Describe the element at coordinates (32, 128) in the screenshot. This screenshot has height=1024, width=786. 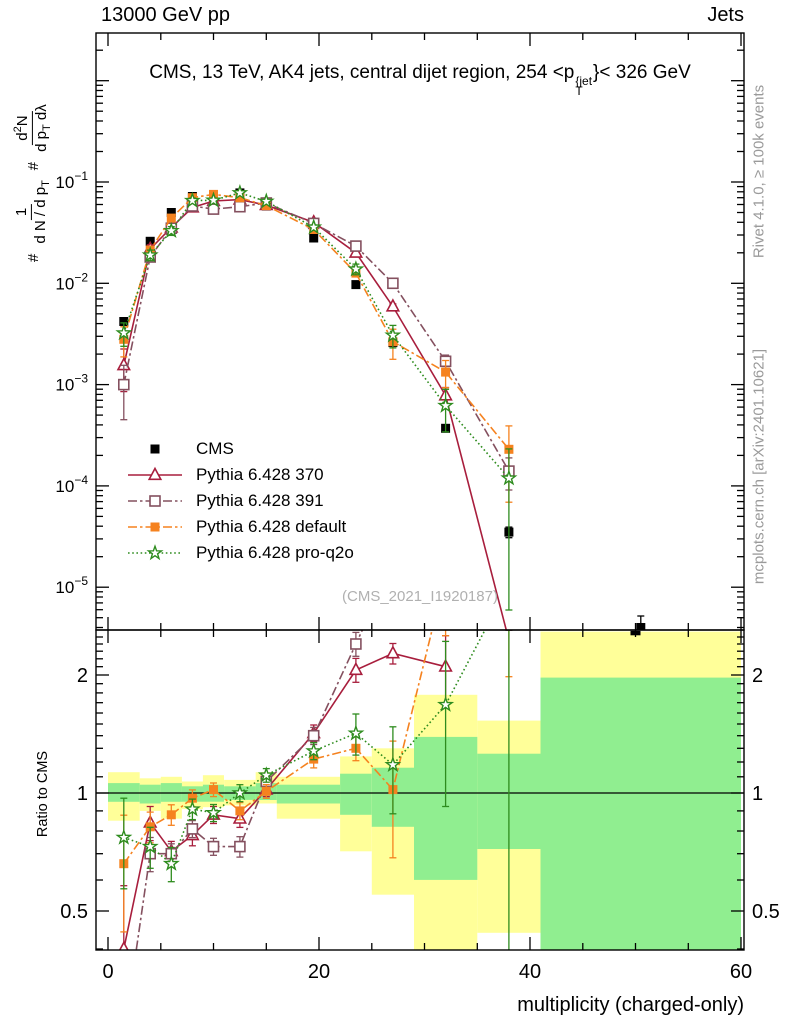
I see `fraction-d2n: d2N d pT dλ` at that location.